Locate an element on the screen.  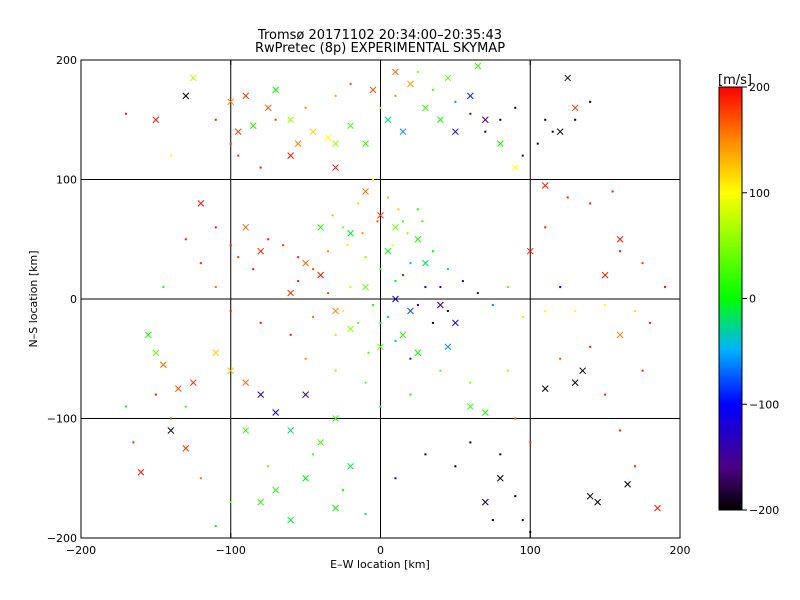
x-tick-label: 0 is located at coordinates (380, 550).